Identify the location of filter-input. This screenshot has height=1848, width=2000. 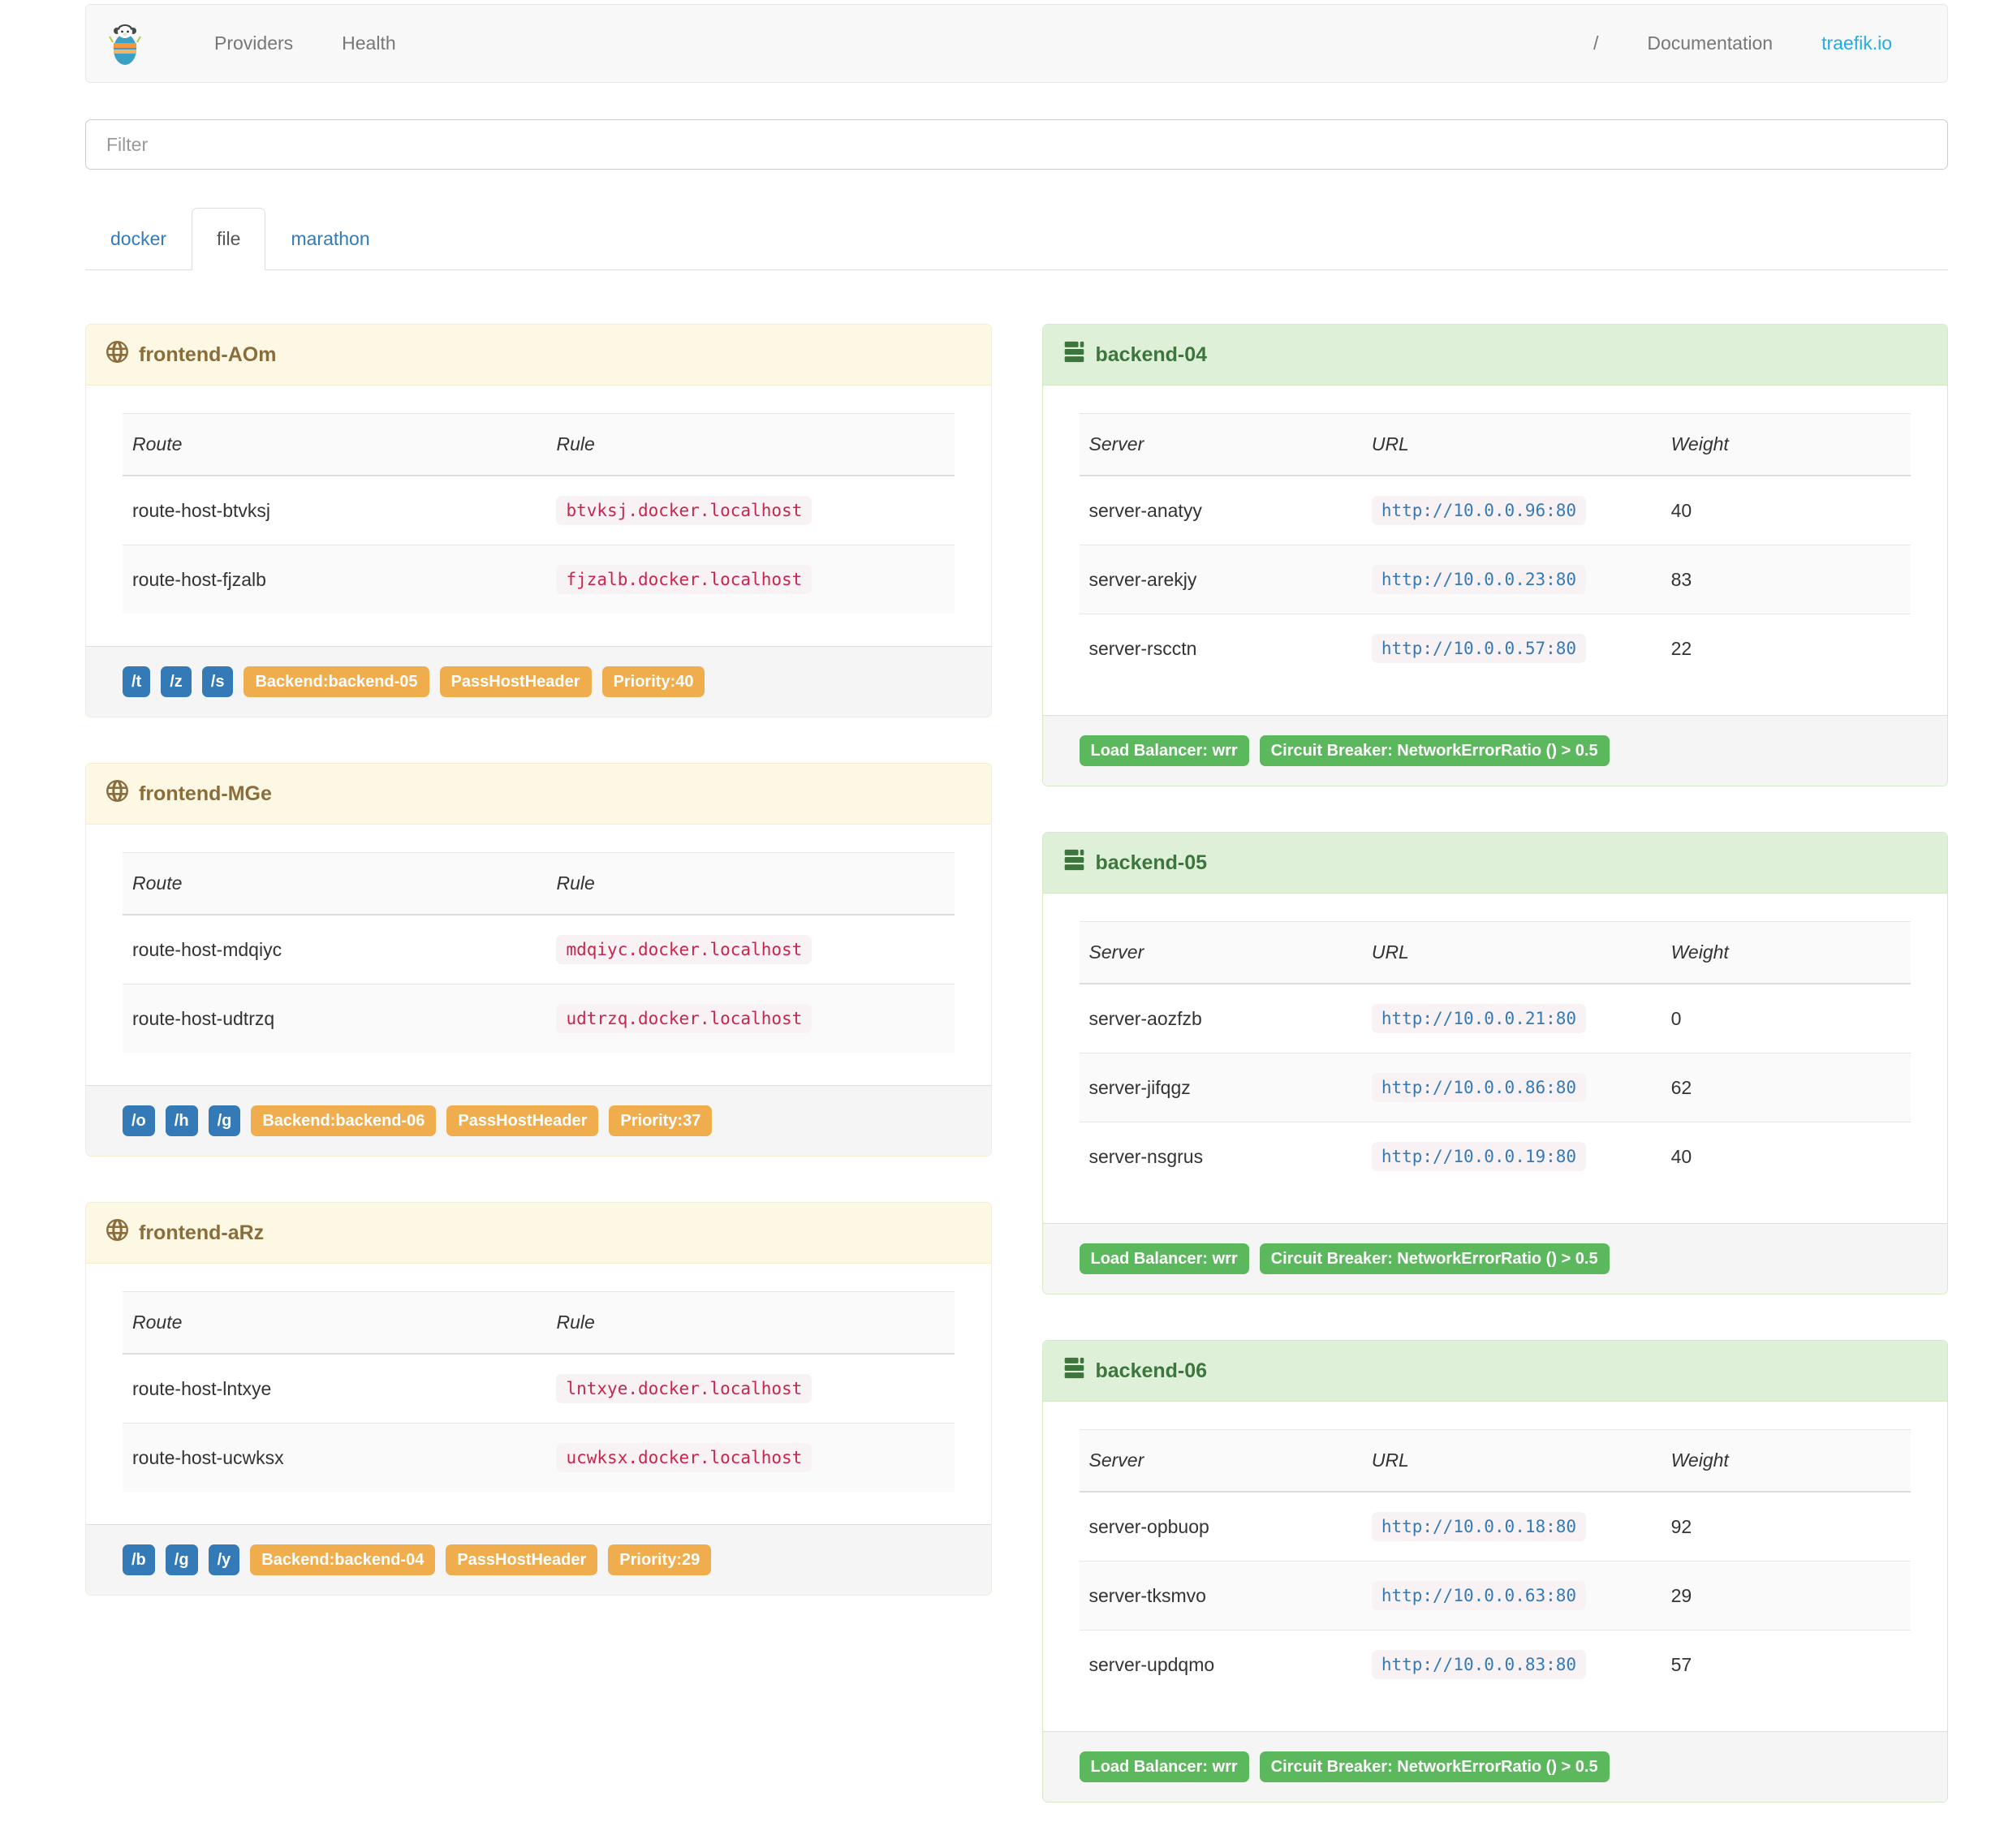
(1016, 144).